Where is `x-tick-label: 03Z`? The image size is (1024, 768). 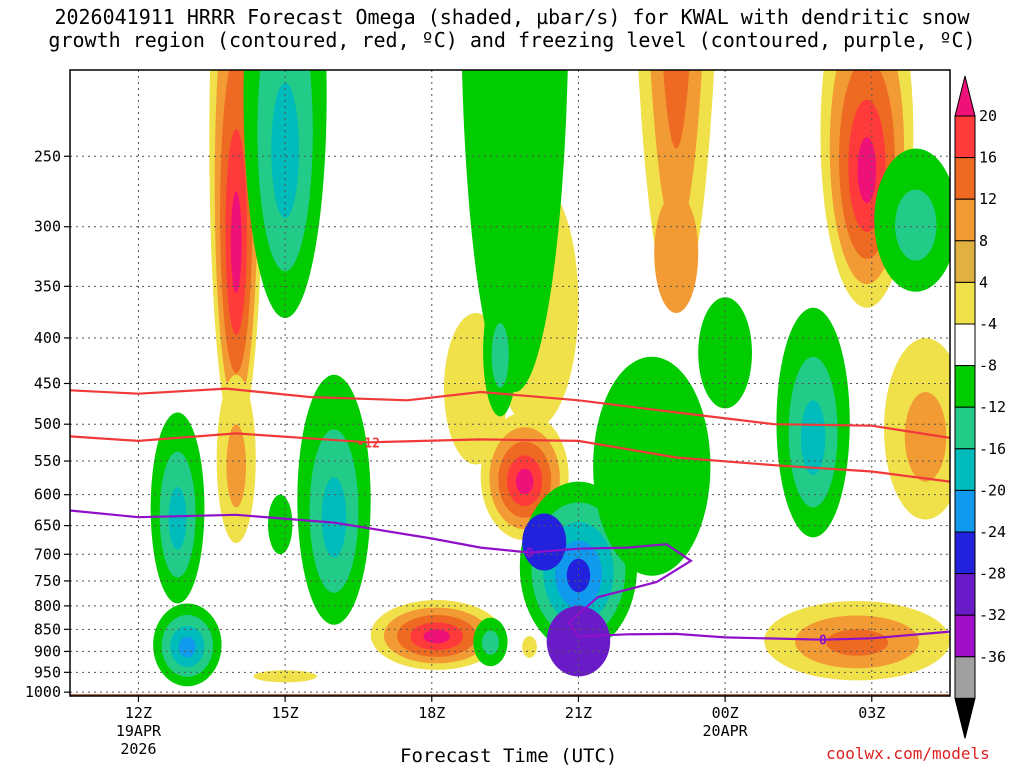 x-tick-label: 03Z is located at coordinates (871, 713).